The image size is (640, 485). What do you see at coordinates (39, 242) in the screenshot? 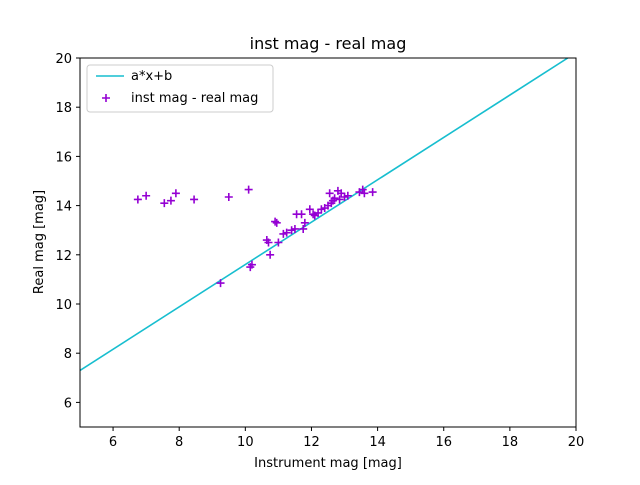
I see `y-axis-label: Real mag [mag]` at bounding box center [39, 242].